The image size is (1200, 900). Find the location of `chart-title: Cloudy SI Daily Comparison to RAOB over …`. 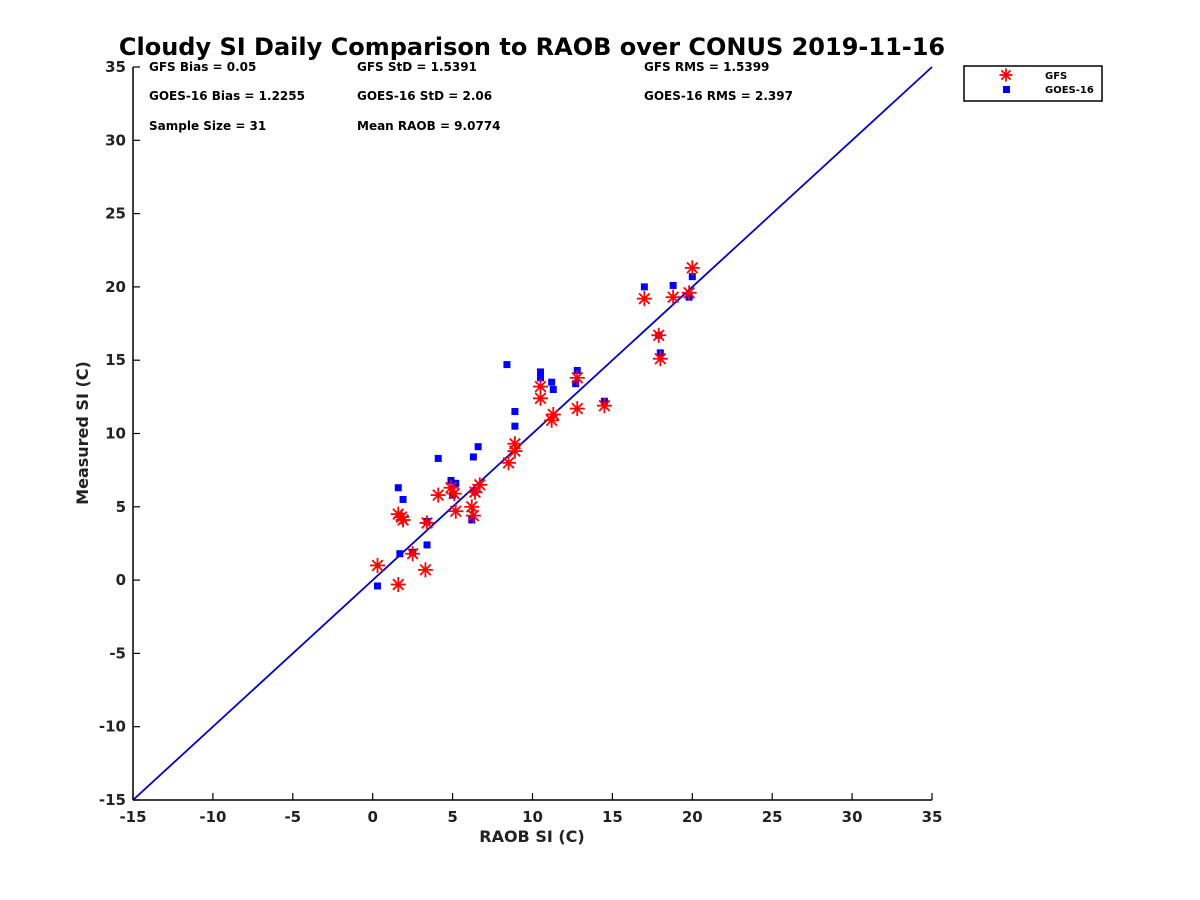

chart-title: Cloudy SI Daily Comparison to RAOB over … is located at coordinates (532, 47).